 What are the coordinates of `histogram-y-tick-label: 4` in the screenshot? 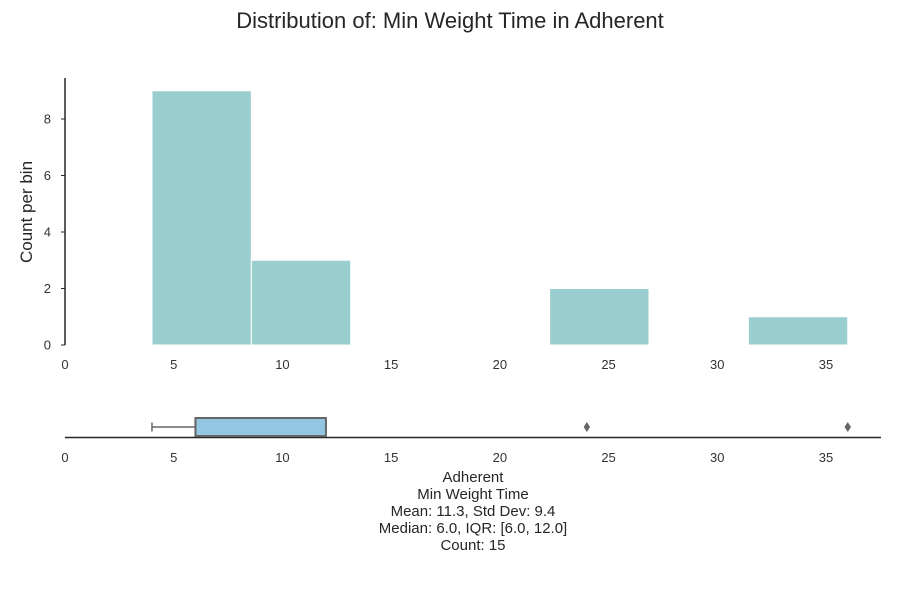 It's located at (47, 232).